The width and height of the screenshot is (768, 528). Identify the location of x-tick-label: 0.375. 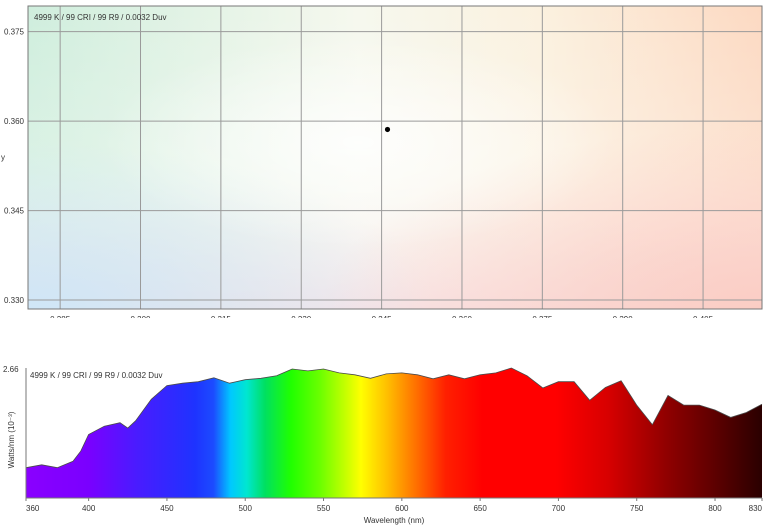
(542, 316).